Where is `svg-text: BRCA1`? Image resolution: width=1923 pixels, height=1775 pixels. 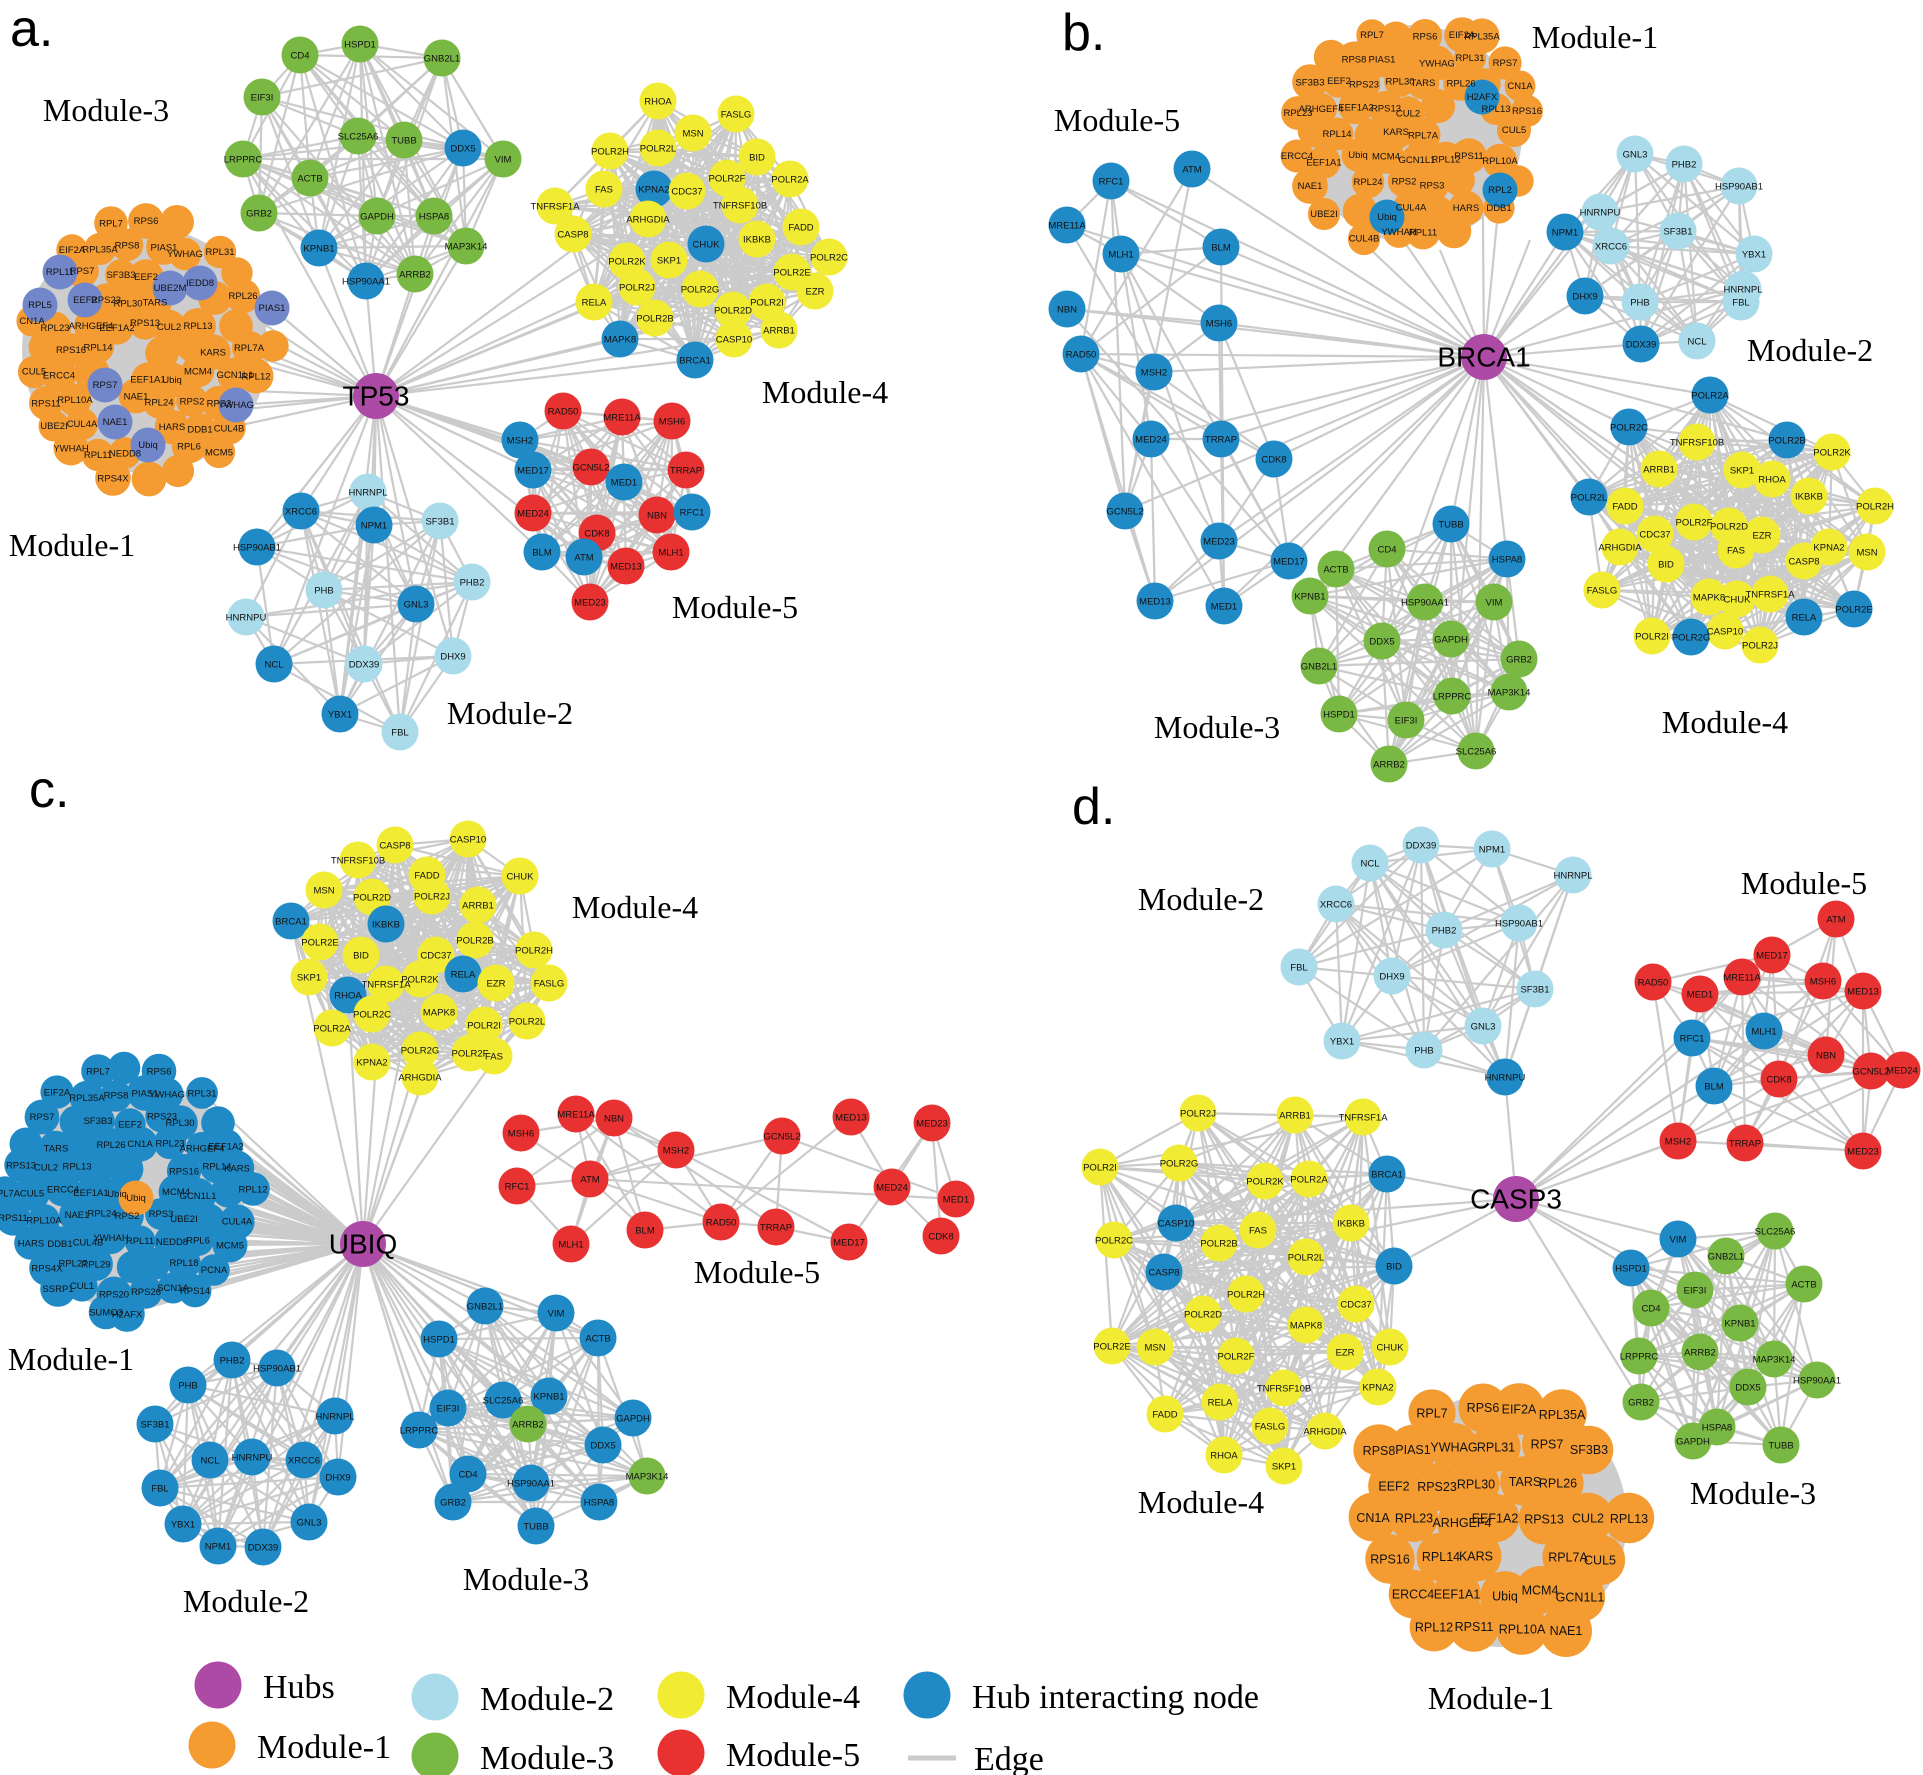
svg-text: BRCA1 is located at coordinates (291, 921).